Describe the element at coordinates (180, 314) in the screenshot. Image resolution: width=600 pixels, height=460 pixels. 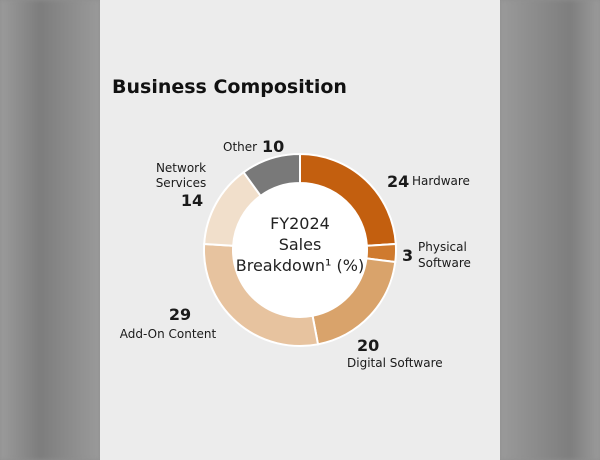
I see `data-label-add-on-content-value: 29` at that location.